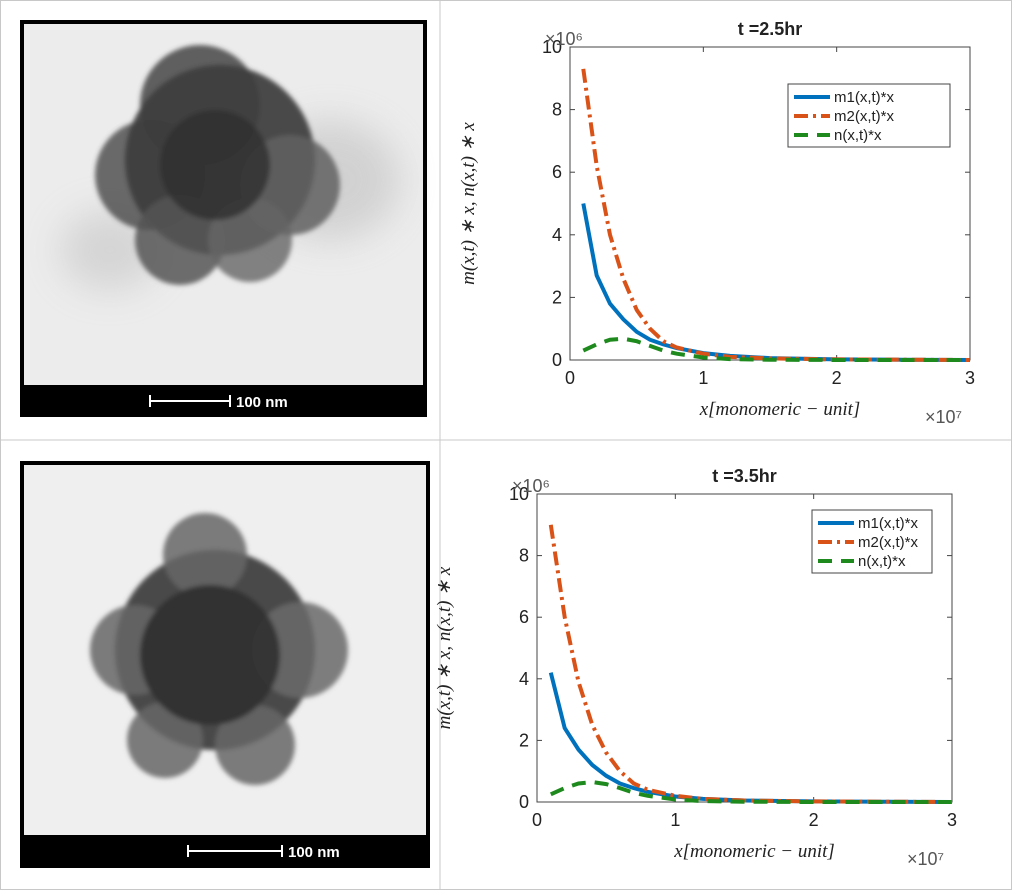  Describe the element at coordinates (770, 29) in the screenshot. I see `chart-title: t =2.5hr` at that location.